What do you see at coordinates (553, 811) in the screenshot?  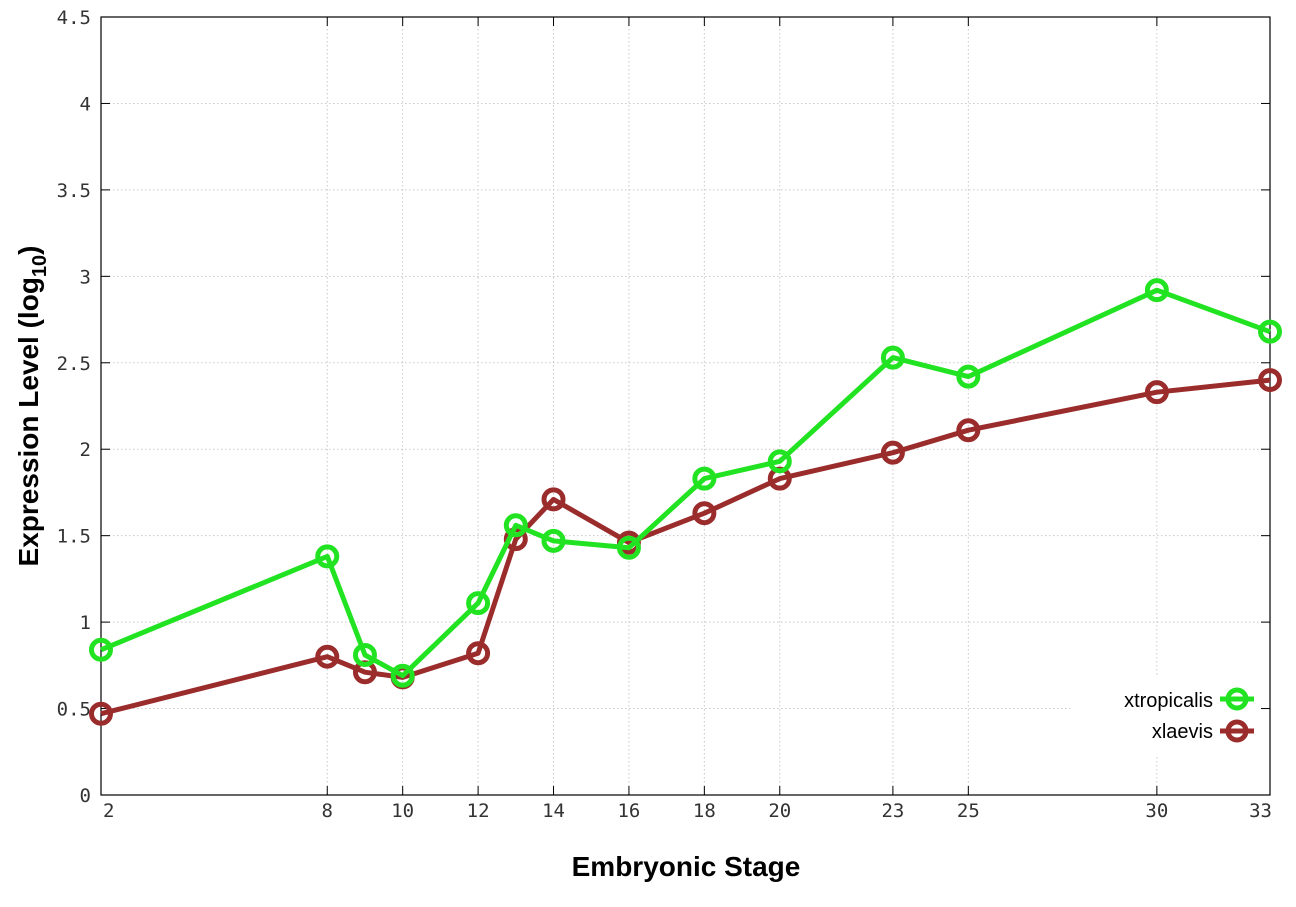 I see `x-tick-label: 14` at bounding box center [553, 811].